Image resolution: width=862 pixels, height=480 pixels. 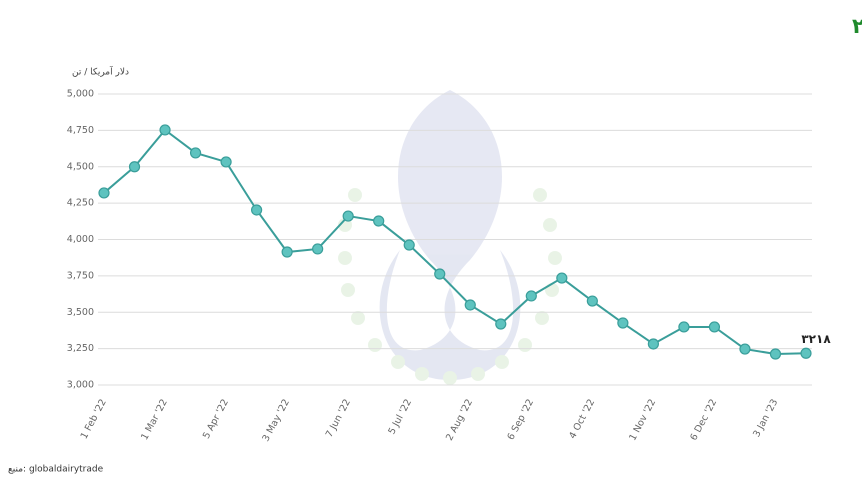 I want to click on y-axis-label: دلار آمریکا / تن, so click(x=100, y=72).